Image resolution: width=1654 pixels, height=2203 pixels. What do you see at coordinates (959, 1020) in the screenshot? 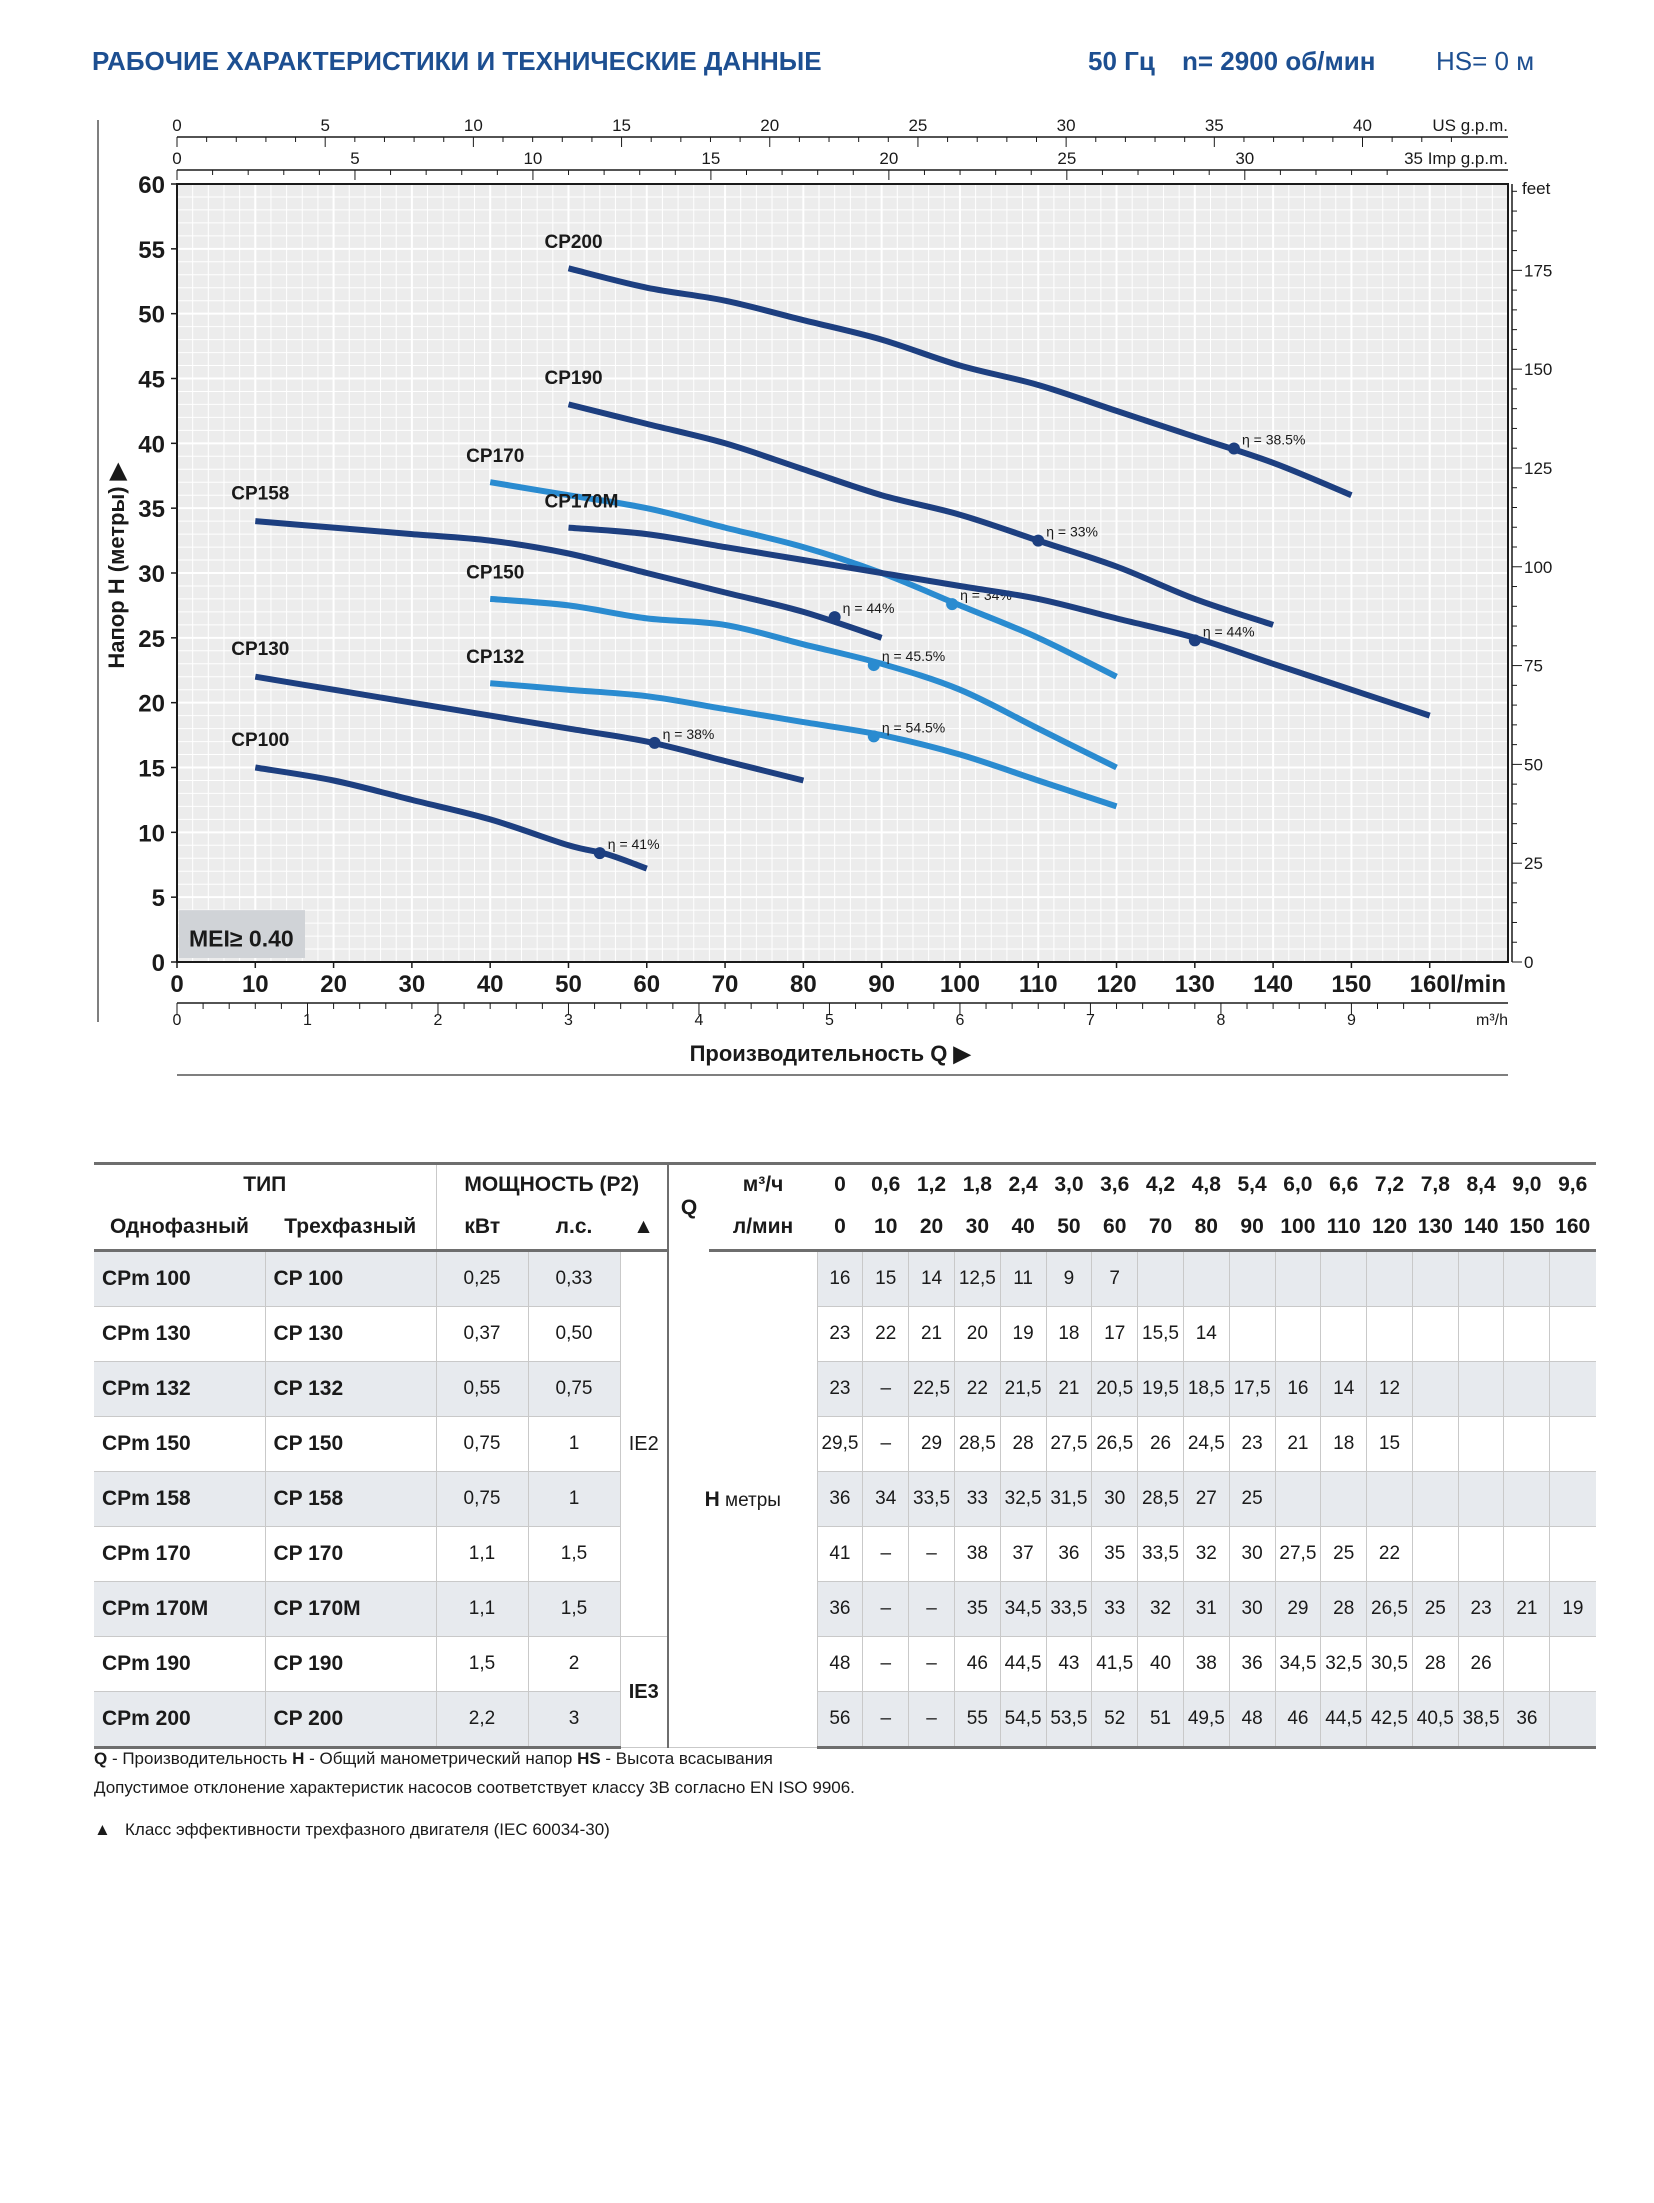
I see `m3h-tick-label: 6` at bounding box center [959, 1020].